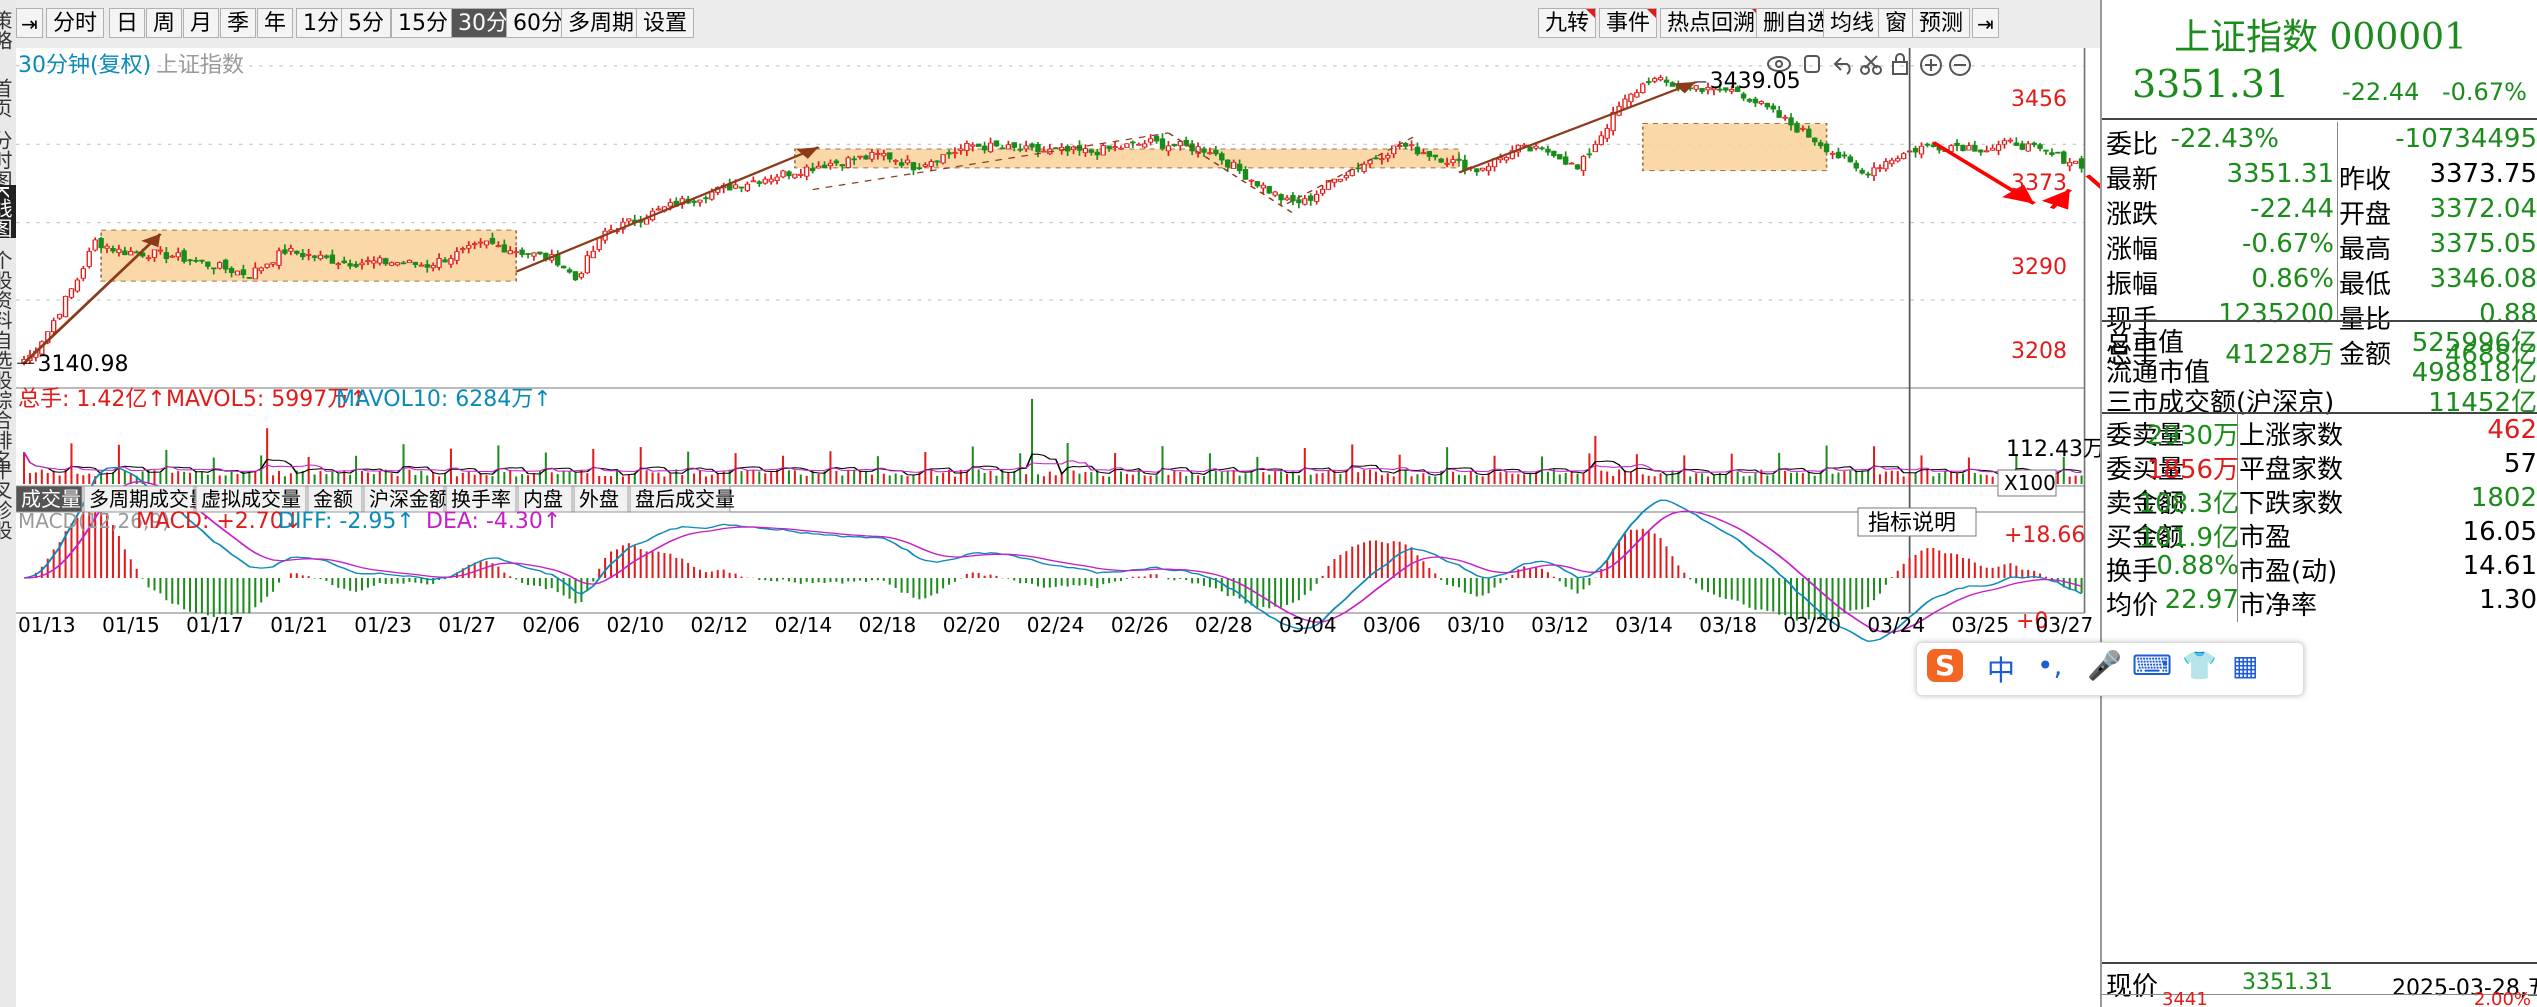  Describe the element at coordinates (2199, 665) in the screenshot. I see `shirt-icon: 👕` at that location.